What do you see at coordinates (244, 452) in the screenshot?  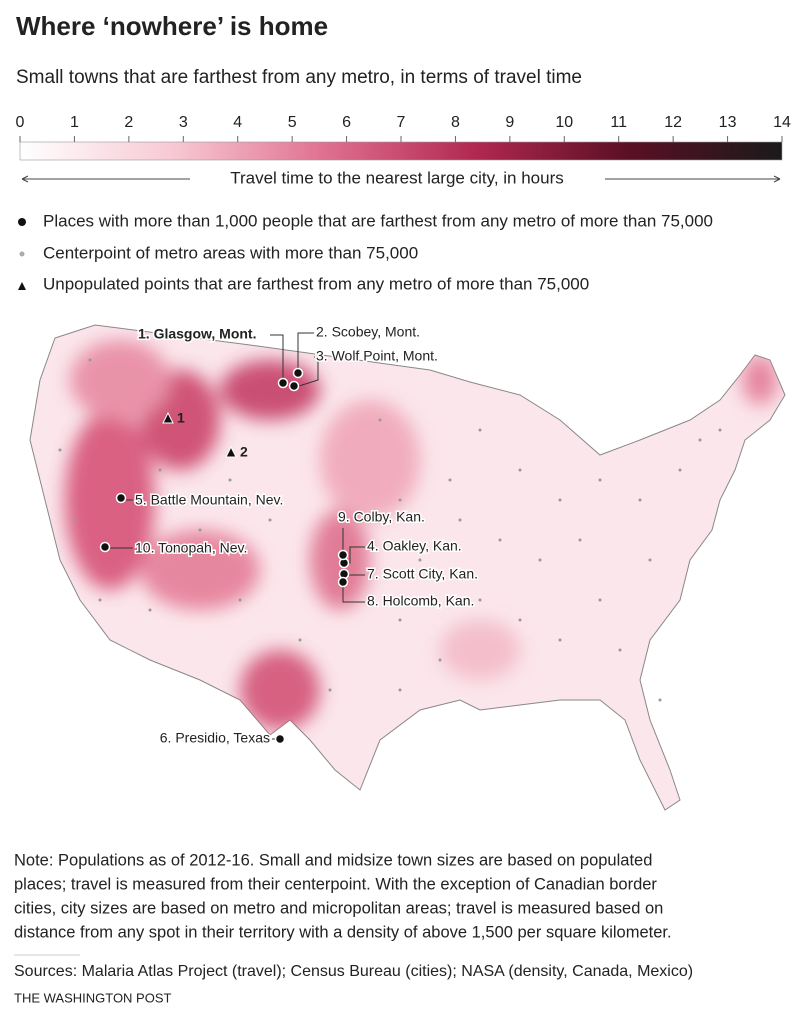 I see `unpopulated-label: 2` at bounding box center [244, 452].